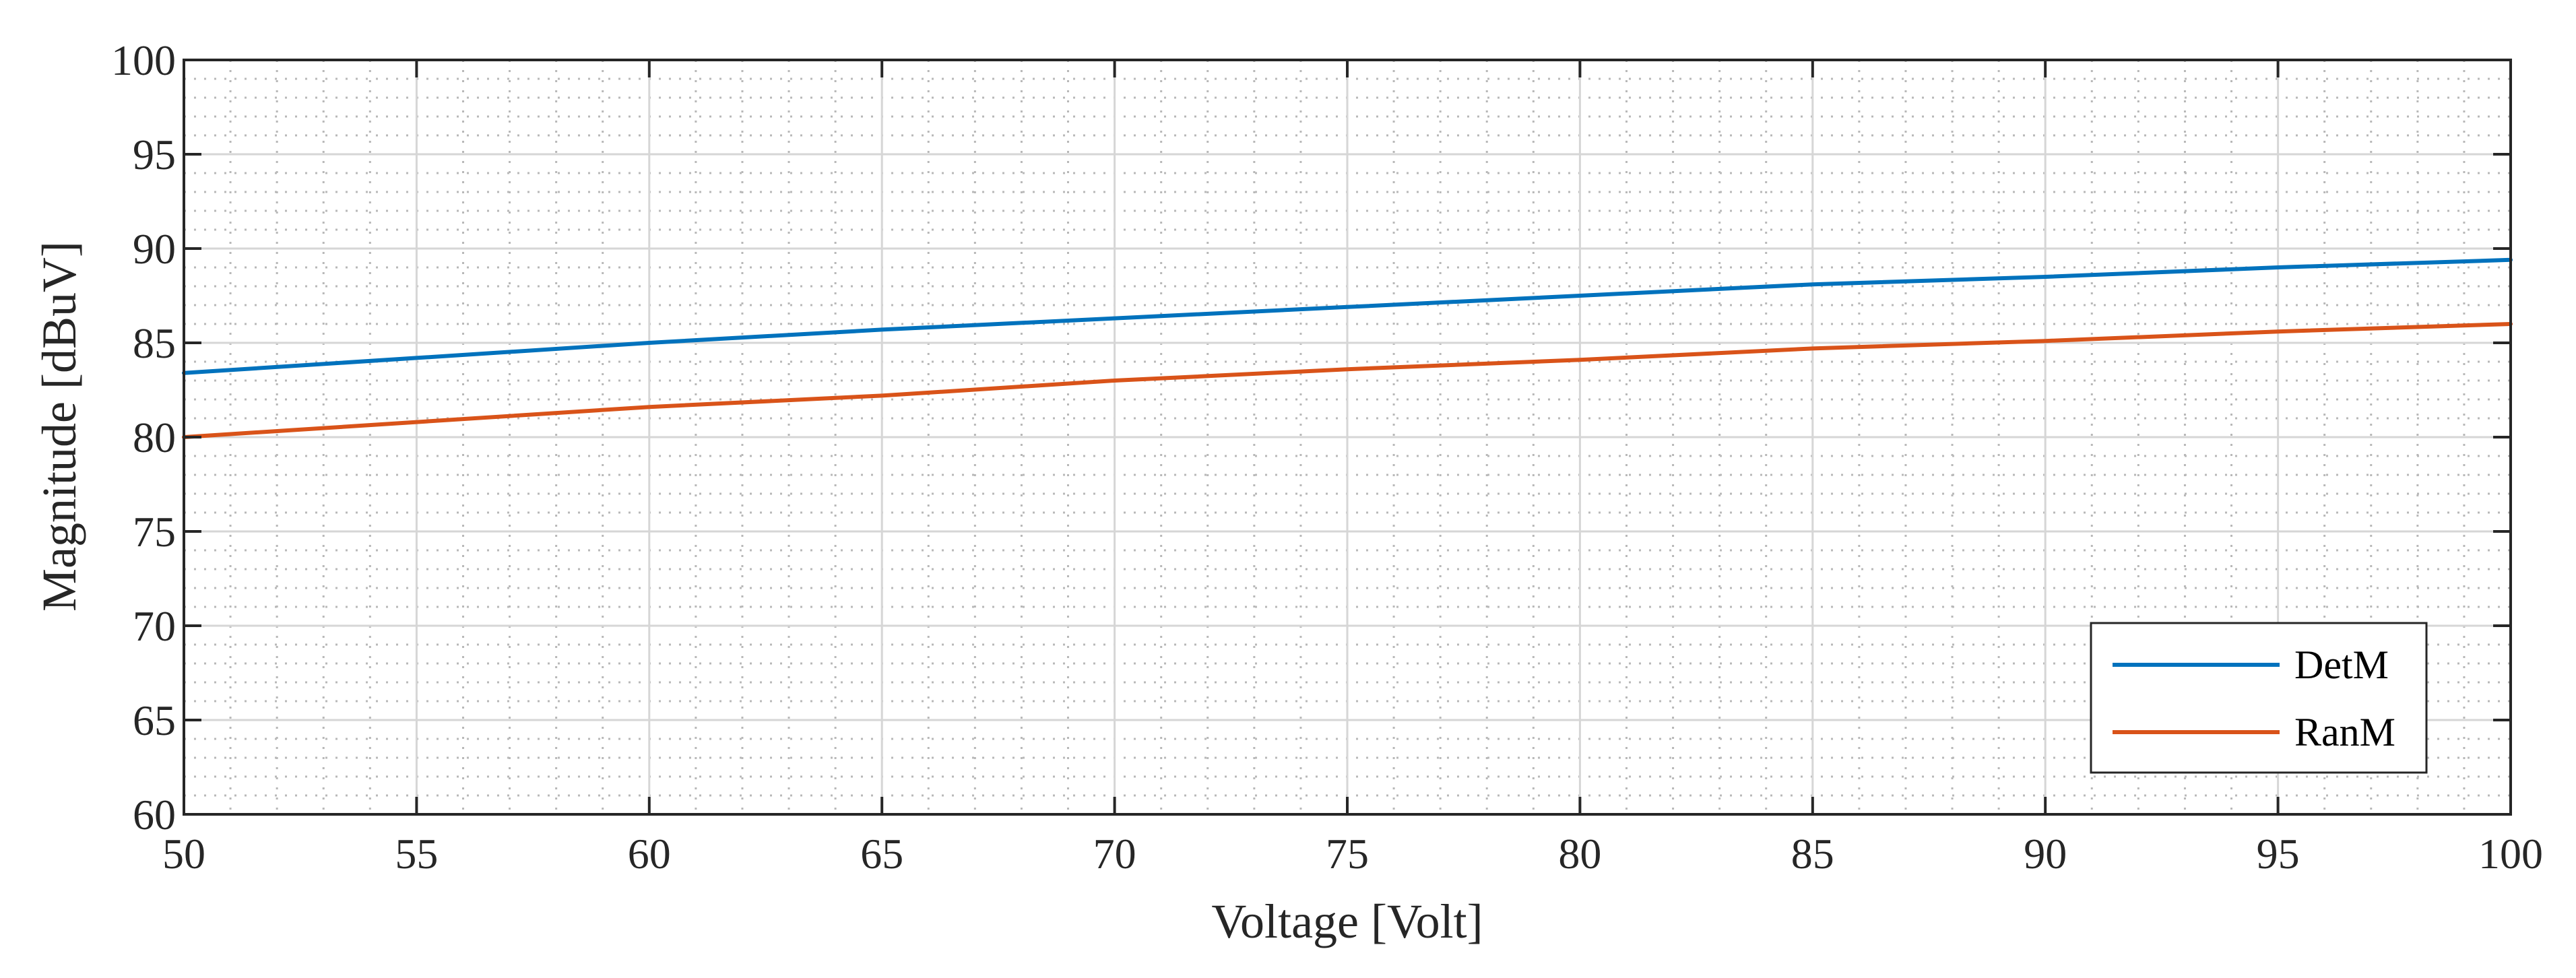 The height and width of the screenshot is (978, 2576). Describe the element at coordinates (155, 249) in the screenshot. I see `y-tick-label: 90` at that location.